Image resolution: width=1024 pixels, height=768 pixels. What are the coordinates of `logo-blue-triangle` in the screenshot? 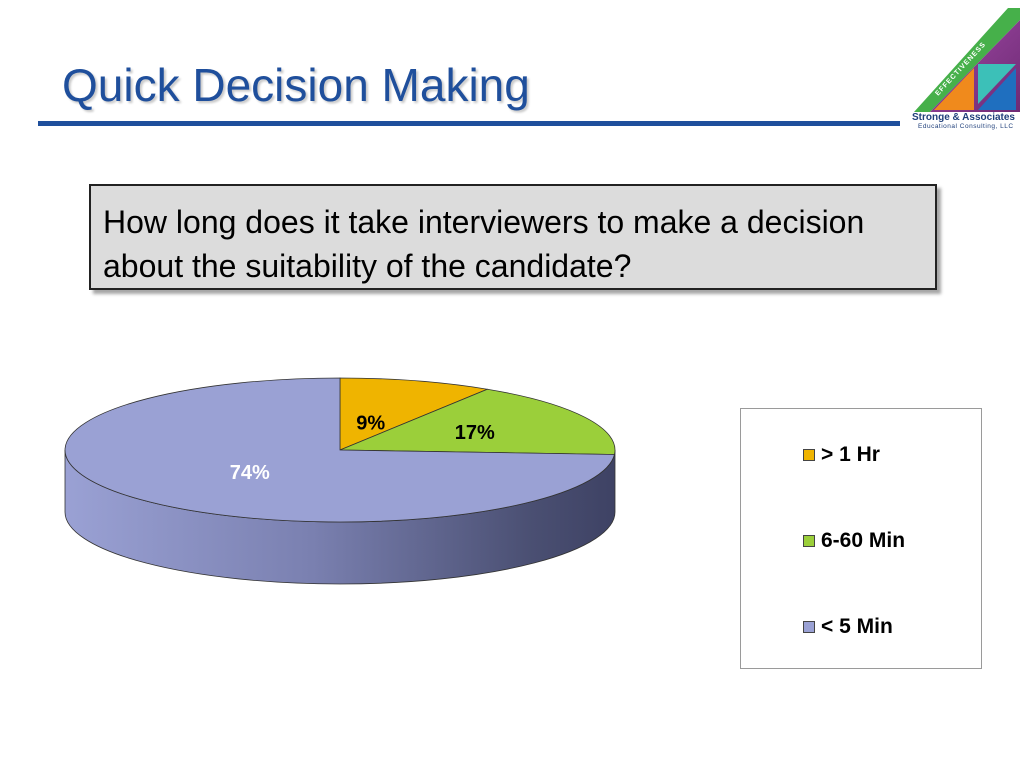 It's located at (997, 89).